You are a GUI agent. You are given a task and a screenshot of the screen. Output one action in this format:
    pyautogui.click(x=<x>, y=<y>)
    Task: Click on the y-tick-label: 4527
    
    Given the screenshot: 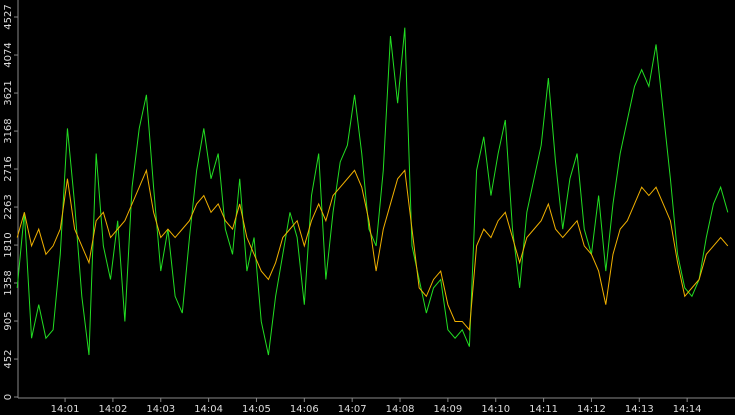 What is the action you would take?
    pyautogui.click(x=8, y=16)
    